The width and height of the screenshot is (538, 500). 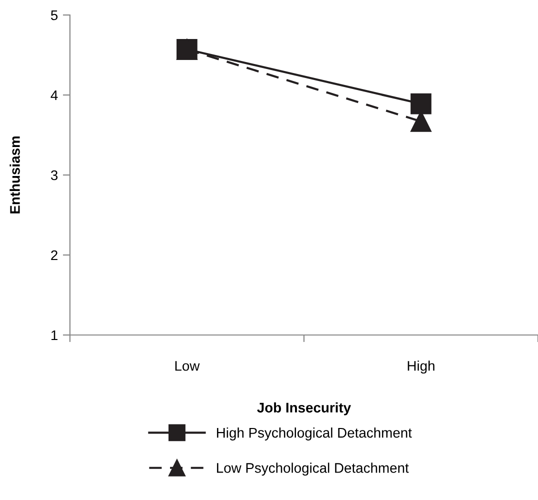 What do you see at coordinates (304, 409) in the screenshot?
I see `x-axis-title: Job Insecurity` at bounding box center [304, 409].